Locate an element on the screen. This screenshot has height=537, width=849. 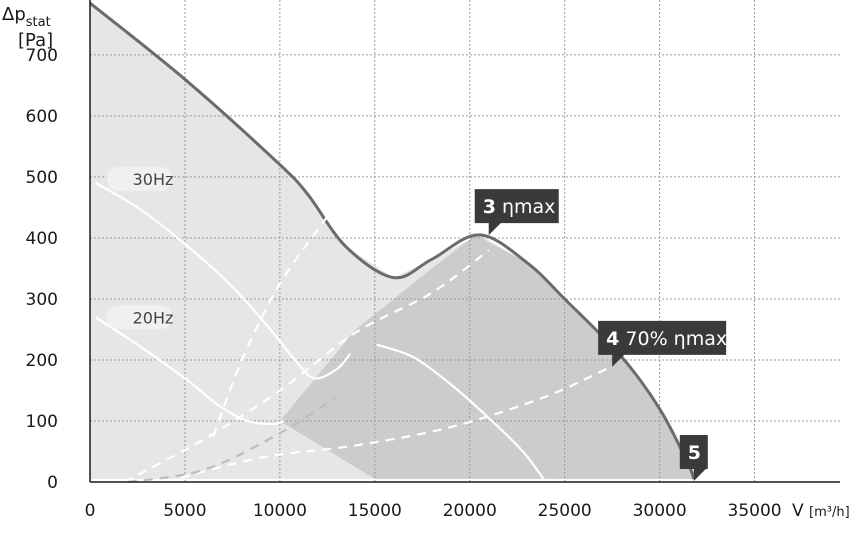
frequency-label: 30Hz is located at coordinates (153, 179).